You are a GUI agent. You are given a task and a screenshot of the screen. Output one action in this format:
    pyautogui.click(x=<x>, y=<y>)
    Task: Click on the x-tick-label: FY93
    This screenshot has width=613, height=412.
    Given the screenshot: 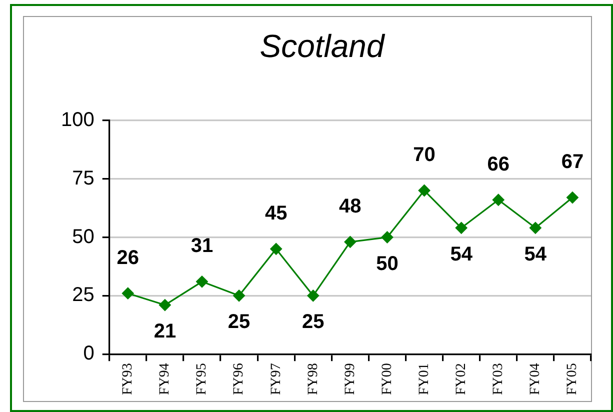 What is the action you would take?
    pyautogui.click(x=128, y=379)
    